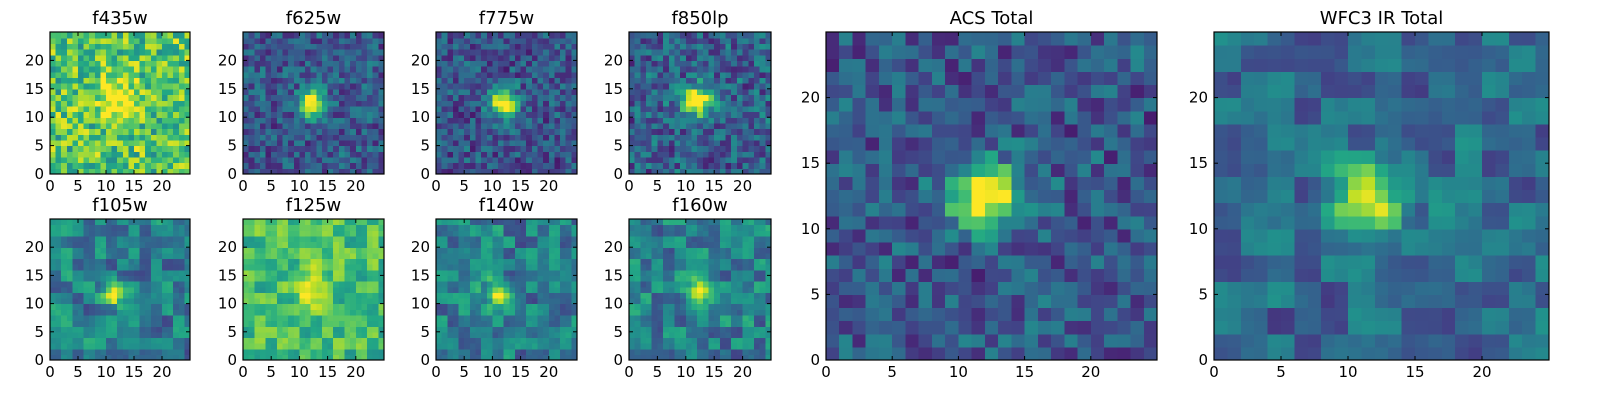 Image resolution: width=1600 pixels, height=400 pixels. What do you see at coordinates (243, 186) in the screenshot?
I see `x-tick-label: 0` at bounding box center [243, 186].